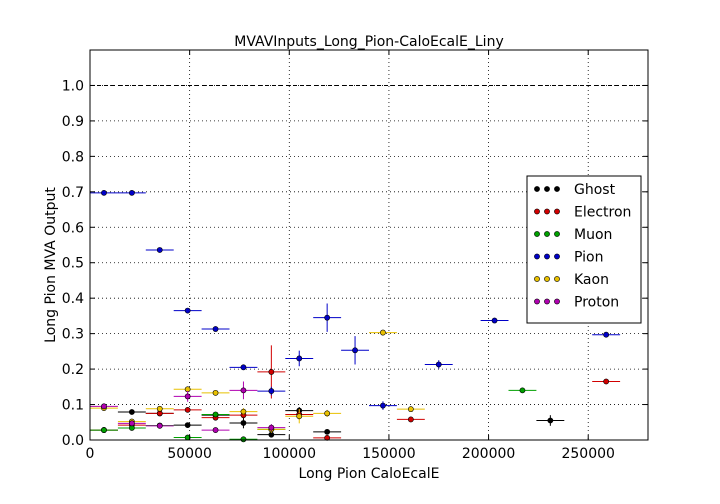 Image resolution: width=720 pixels, height=504 pixels. What do you see at coordinates (588, 258) in the screenshot?
I see `legend-label: Pion` at bounding box center [588, 258].